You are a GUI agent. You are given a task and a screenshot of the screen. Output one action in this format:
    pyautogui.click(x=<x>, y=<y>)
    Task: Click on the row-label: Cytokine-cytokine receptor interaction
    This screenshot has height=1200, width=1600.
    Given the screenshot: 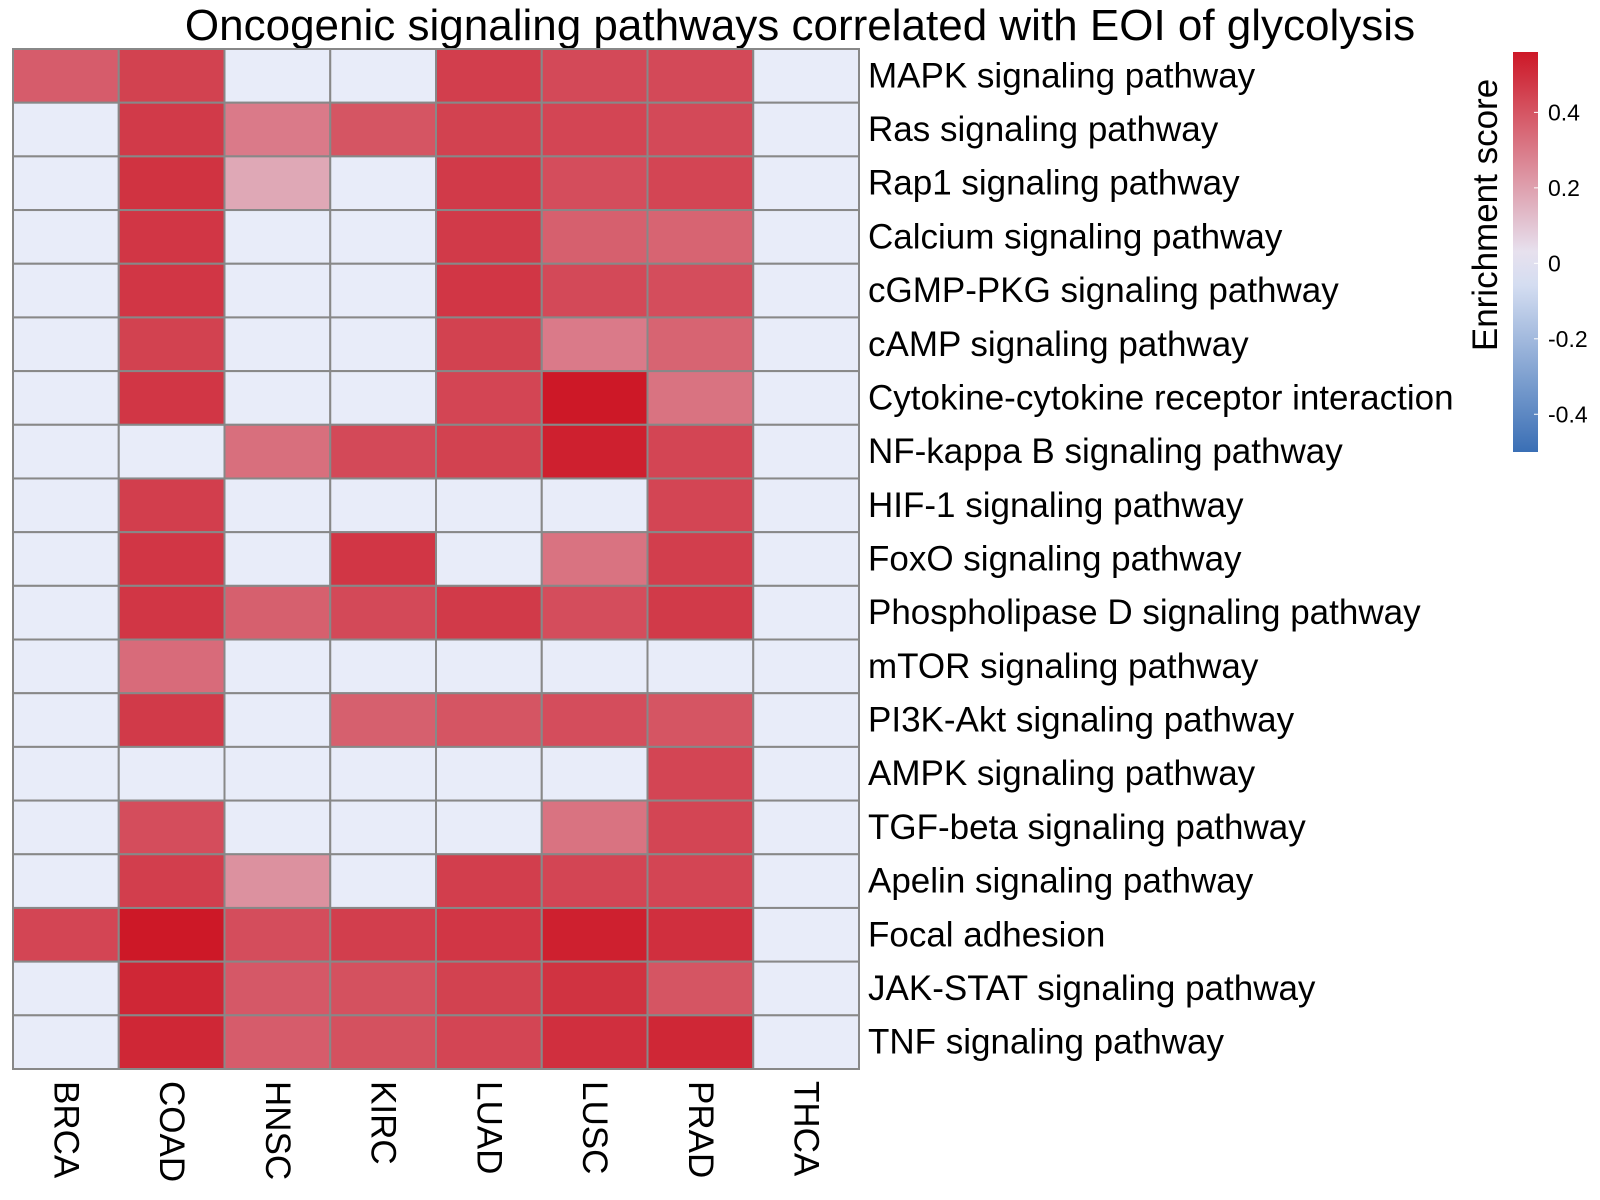 What is the action you would take?
    pyautogui.click(x=1161, y=397)
    